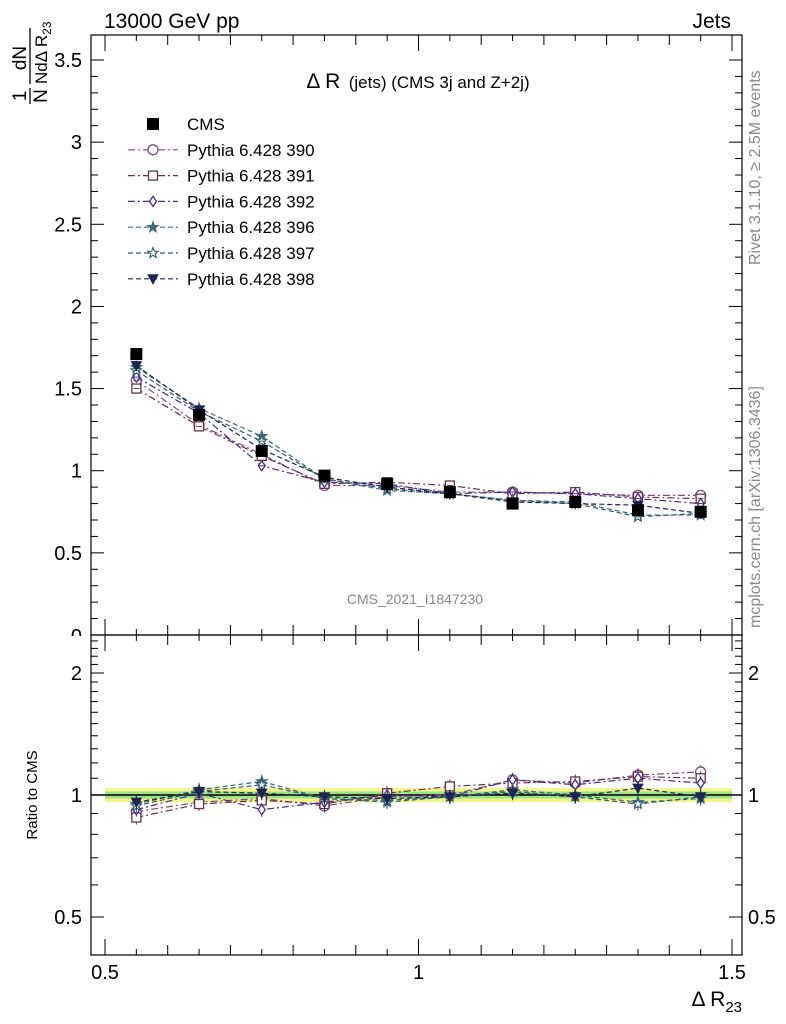  What do you see at coordinates (755, 167) in the screenshot?
I see `rivet-side-text: Rivet 3.1.10, ≥ 2.5M events` at bounding box center [755, 167].